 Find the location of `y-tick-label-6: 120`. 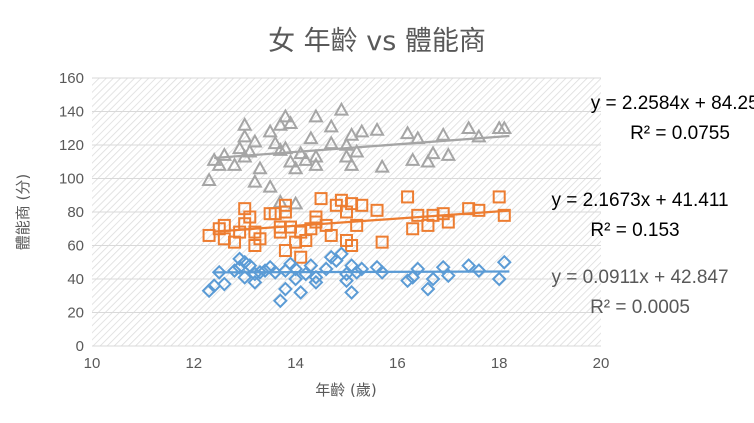

y-tick-label-6: 120 is located at coordinates (71, 145).